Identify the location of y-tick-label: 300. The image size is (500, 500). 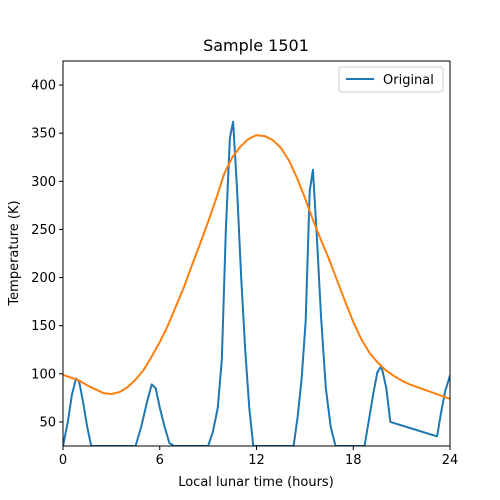
(43, 182).